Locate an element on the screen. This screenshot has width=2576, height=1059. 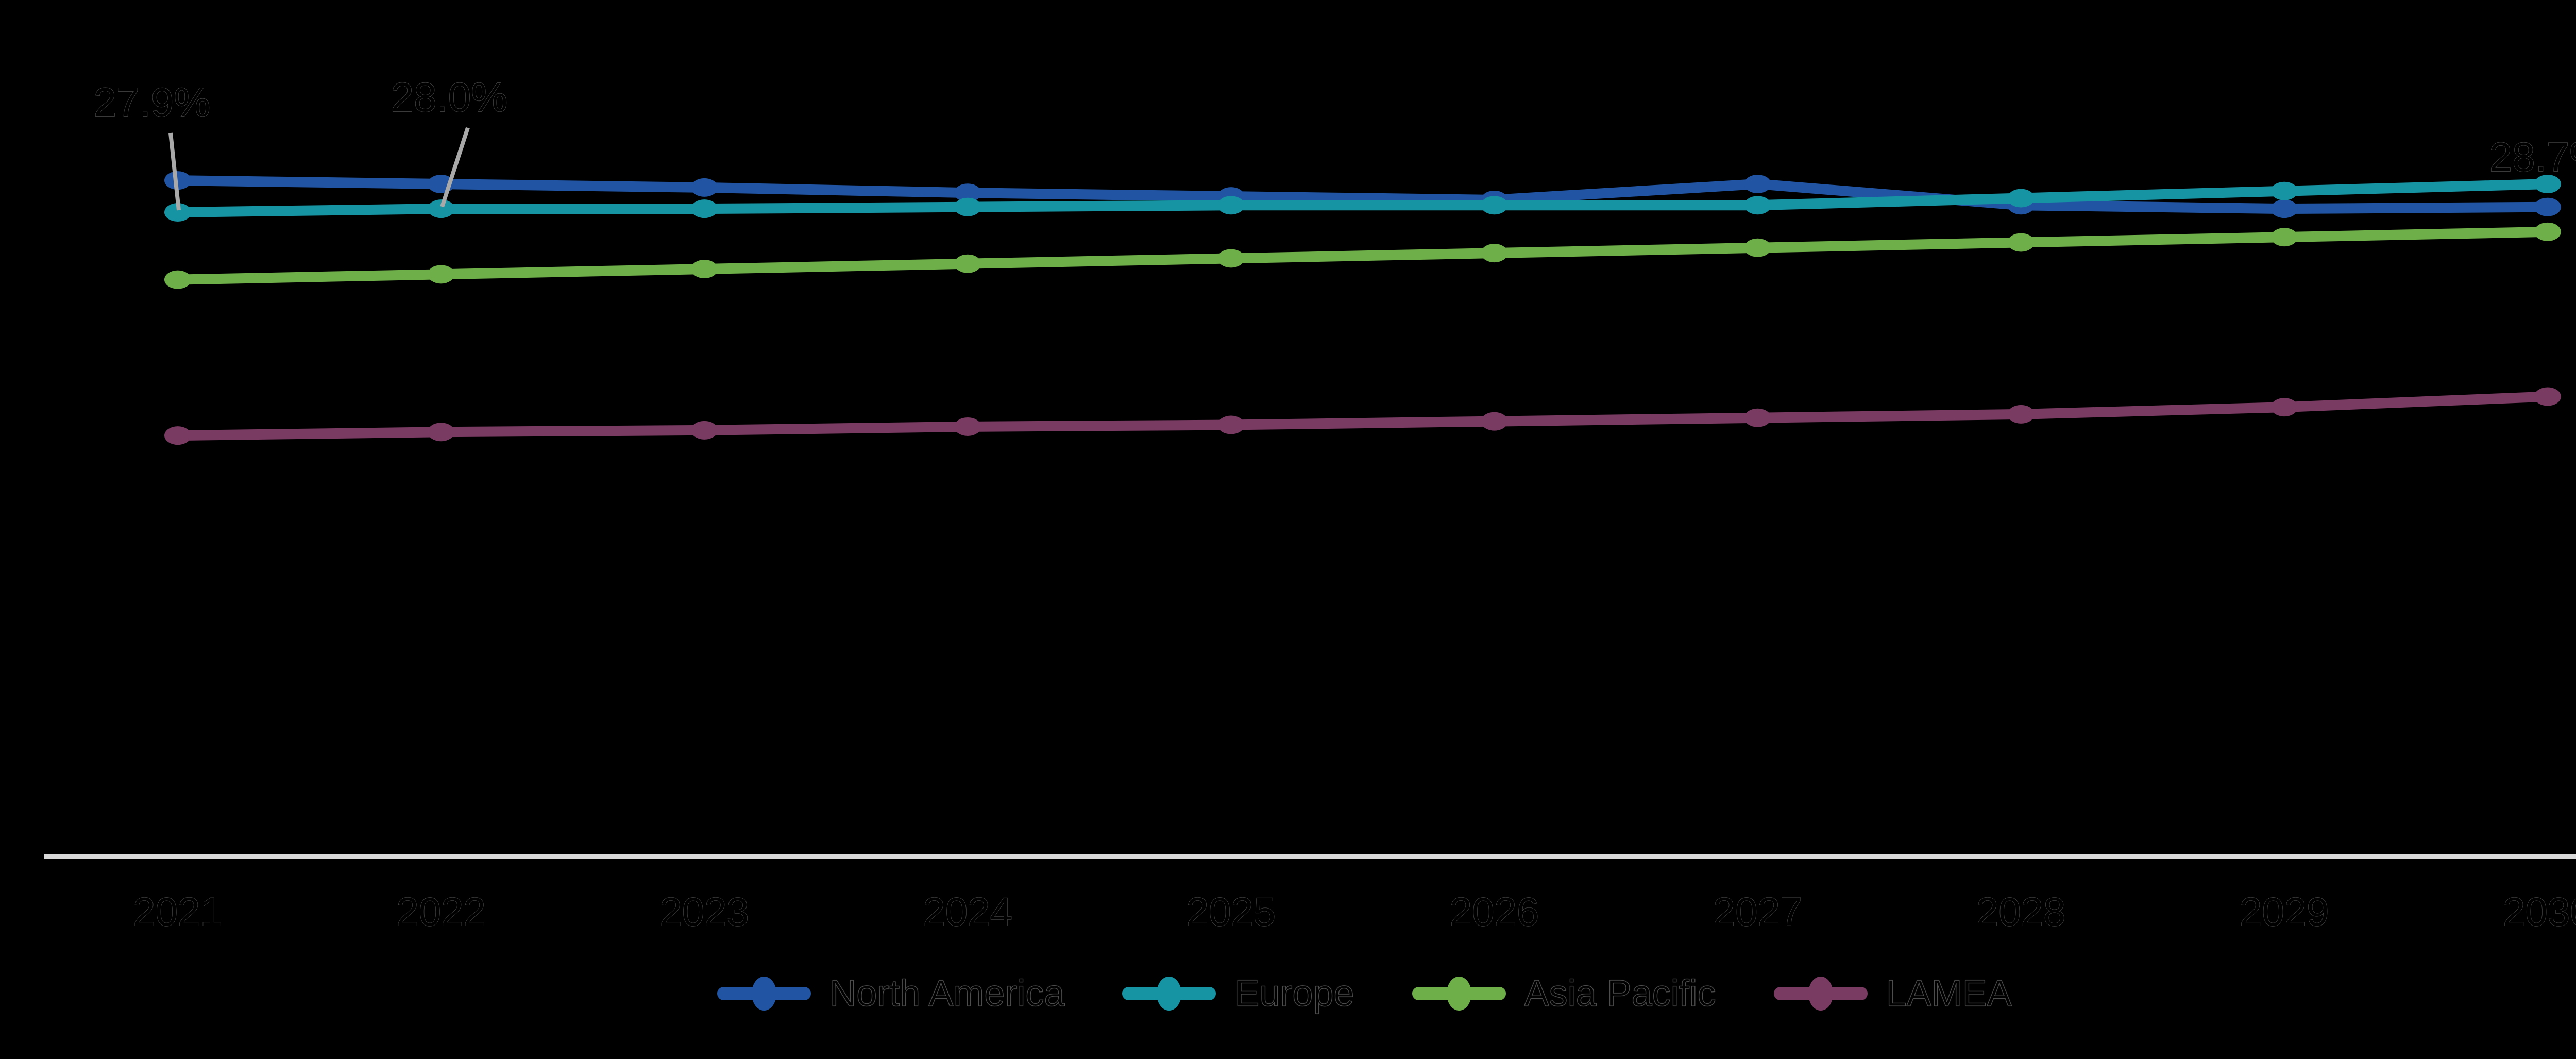
legend-label: North America is located at coordinates (947, 993).